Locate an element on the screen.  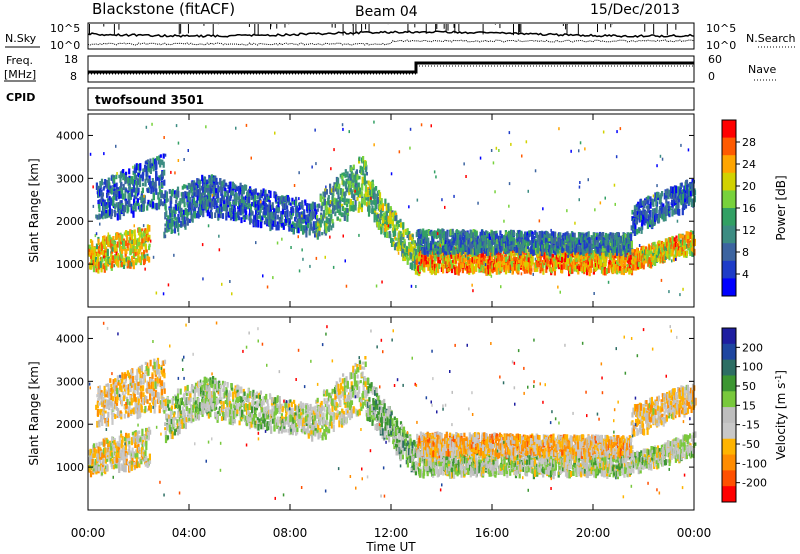
freq-traces is located at coordinates (391, 68).